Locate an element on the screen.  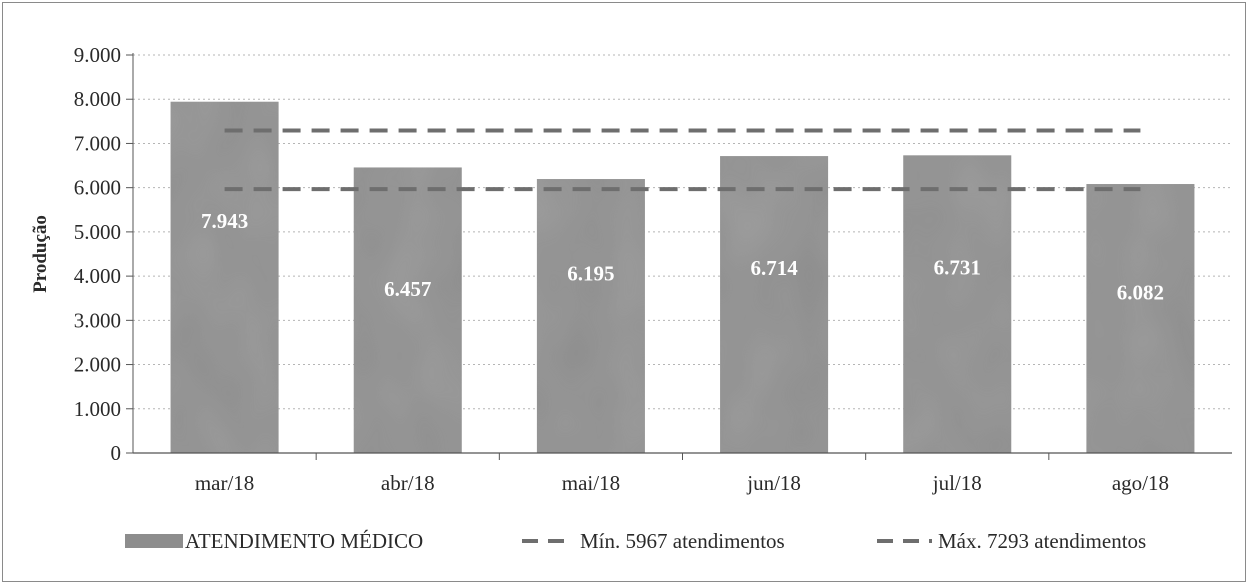
data-label: 6.195 is located at coordinates (590, 273).